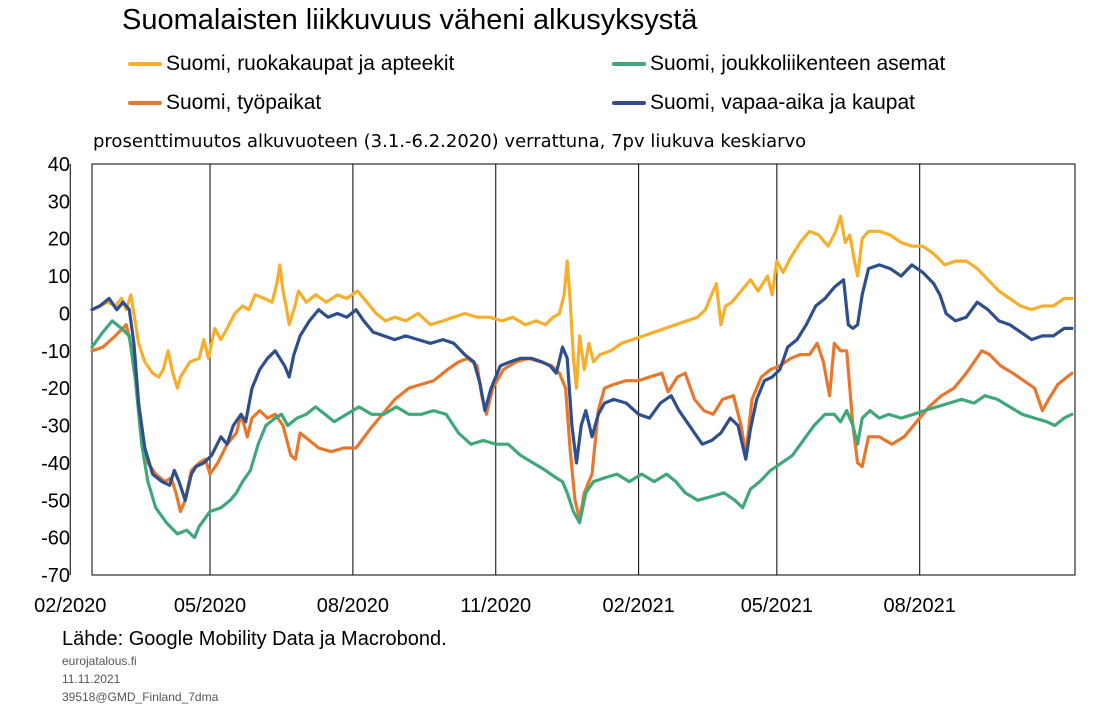 This screenshot has width=1098, height=717. What do you see at coordinates (798, 63) in the screenshot?
I see `legend-label-transit: Suomi, joukkoliikenteen asemat` at bounding box center [798, 63].